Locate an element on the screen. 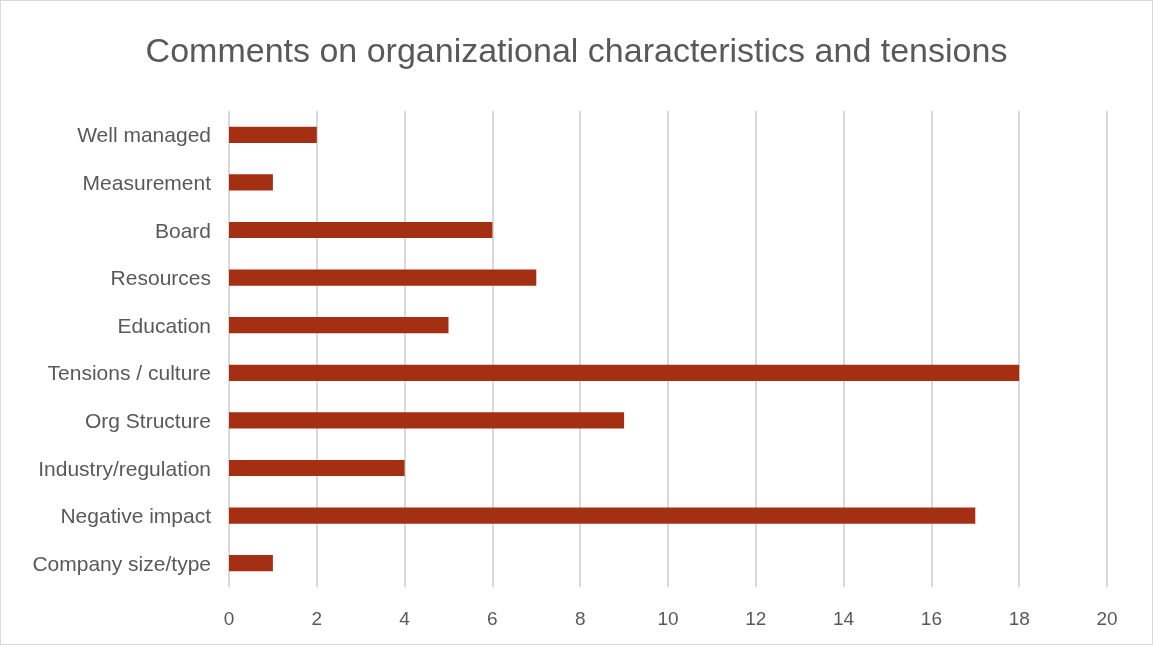 Image resolution: width=1153 pixels, height=645 pixels. y-tick-label: Tensions / culture is located at coordinates (129, 373).